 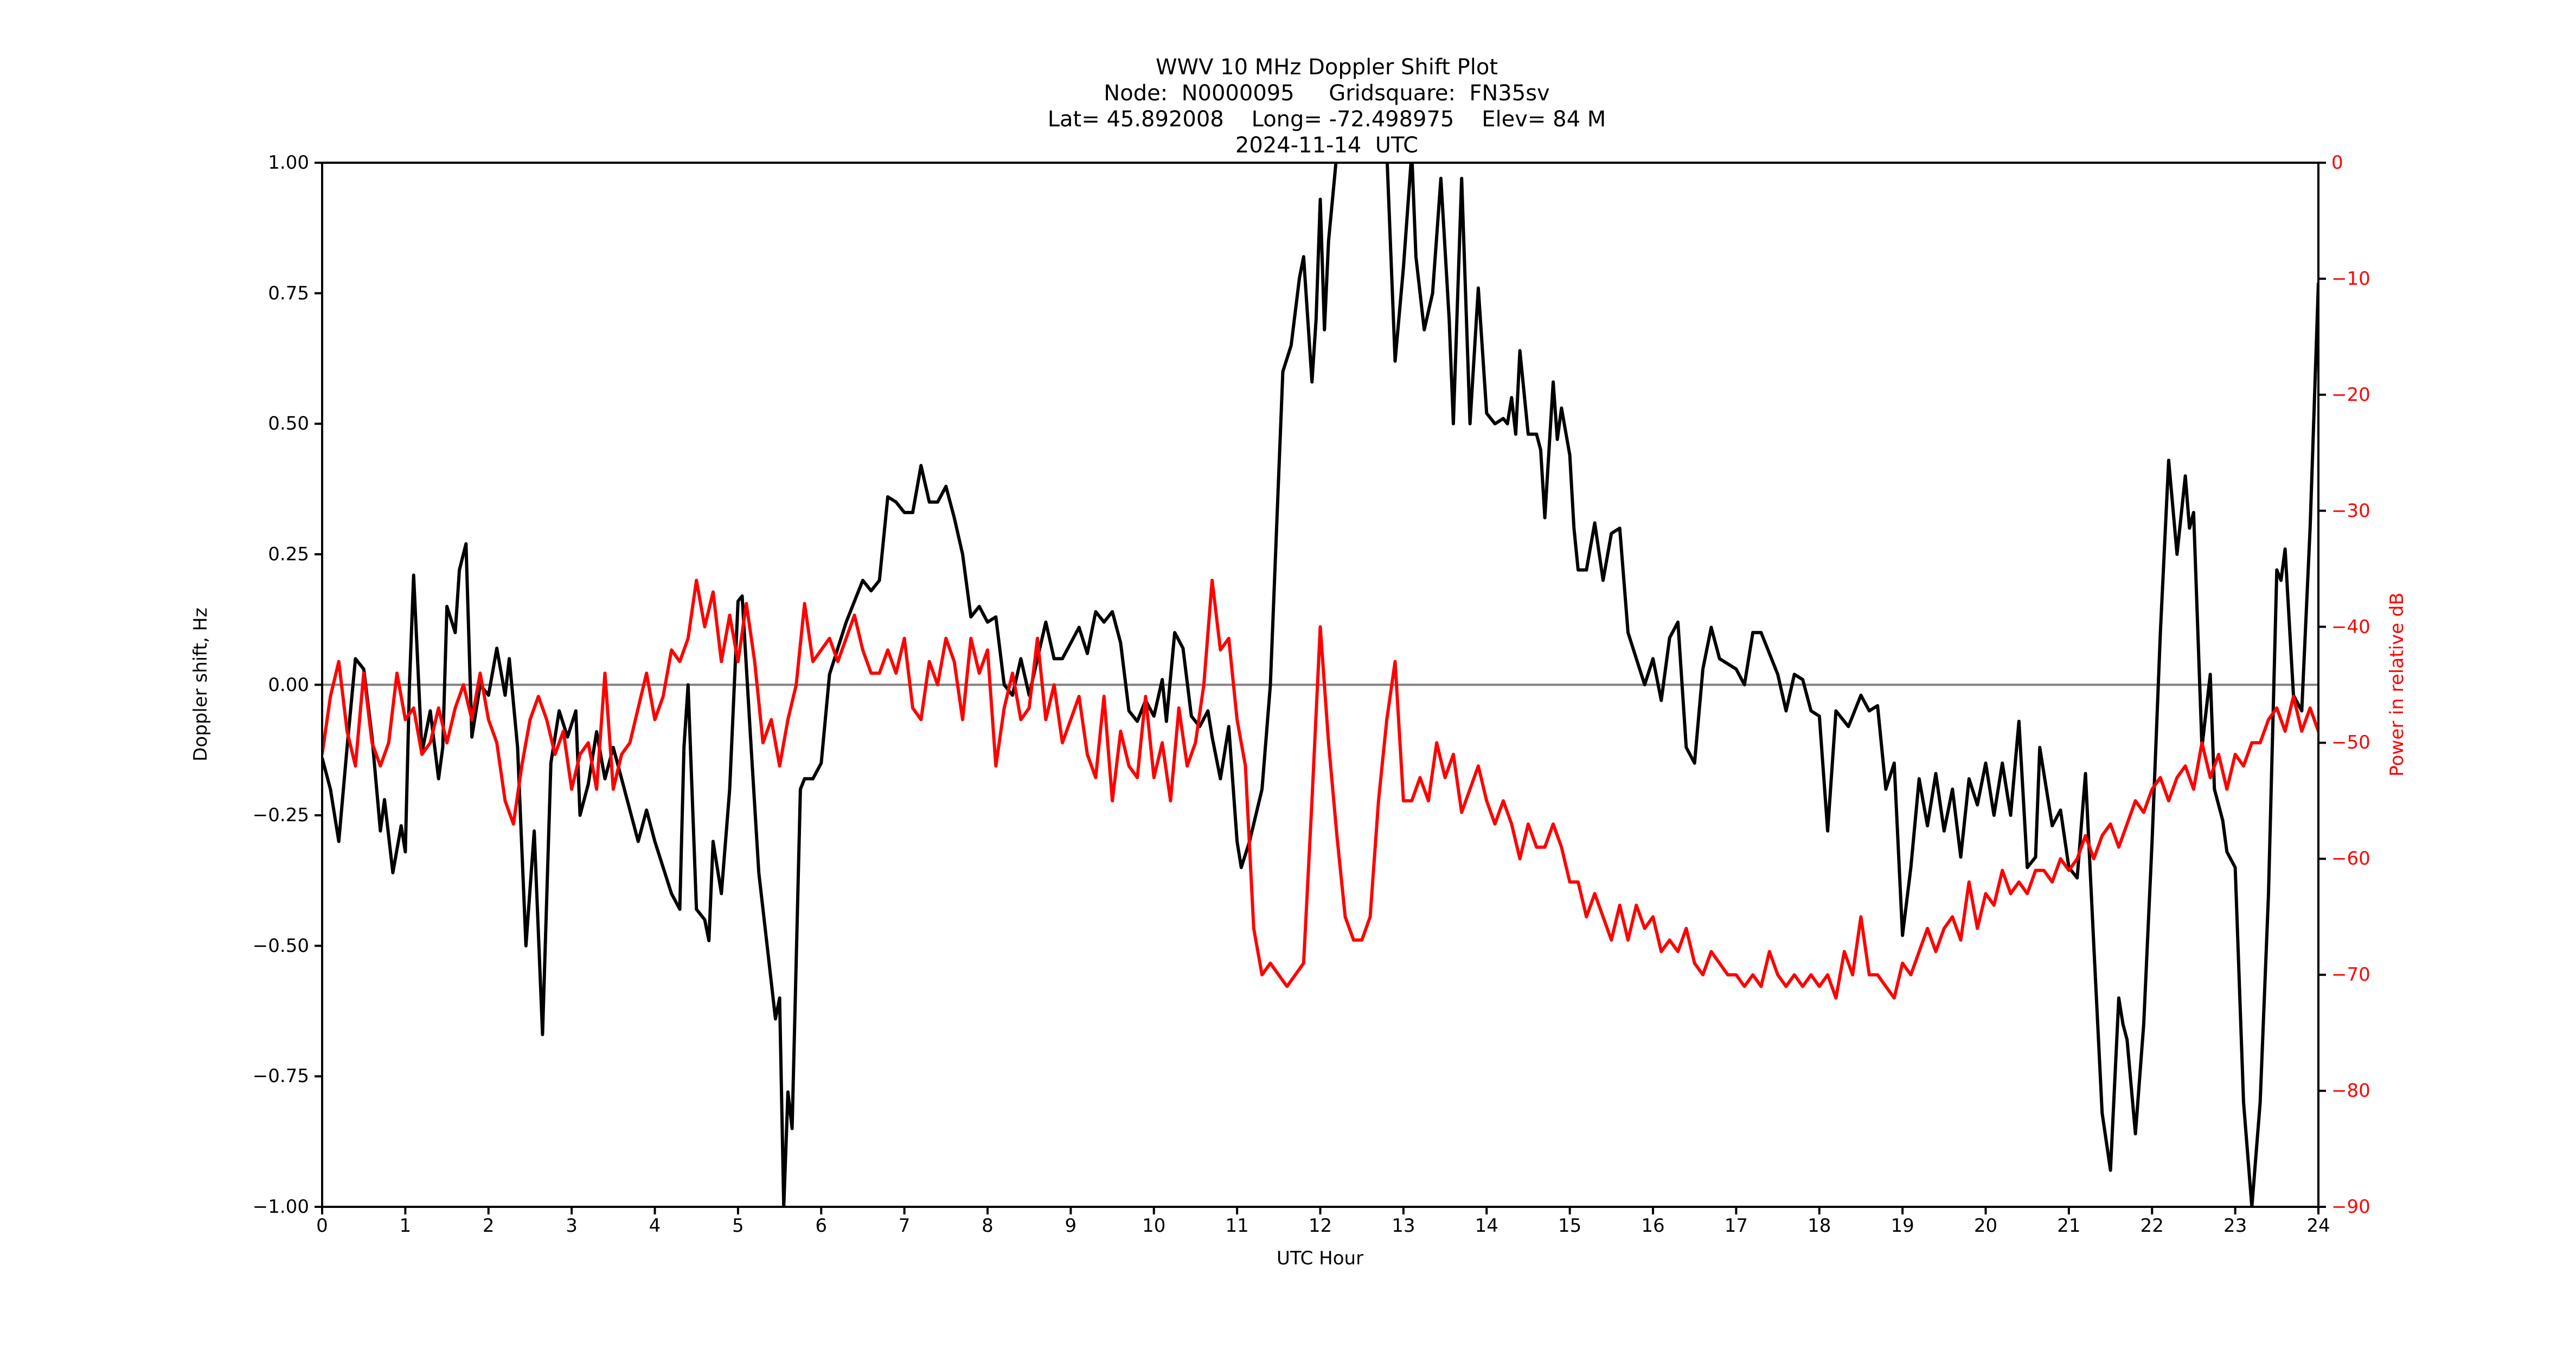 What do you see at coordinates (1326, 67) in the screenshot?
I see `title-main: WWV 10 MHz Doppler Shift Plot` at bounding box center [1326, 67].